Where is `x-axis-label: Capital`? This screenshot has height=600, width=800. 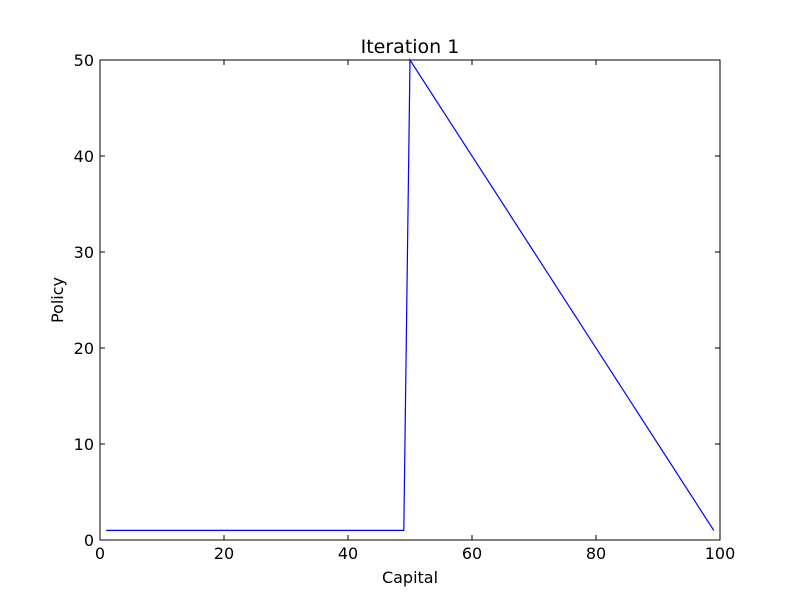 x-axis-label: Capital is located at coordinates (410, 577).